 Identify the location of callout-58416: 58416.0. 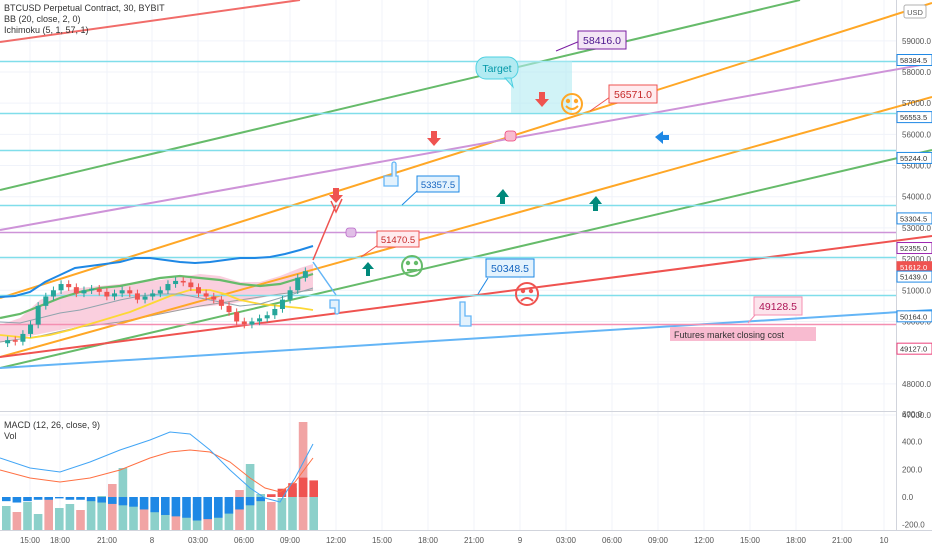
(591, 41).